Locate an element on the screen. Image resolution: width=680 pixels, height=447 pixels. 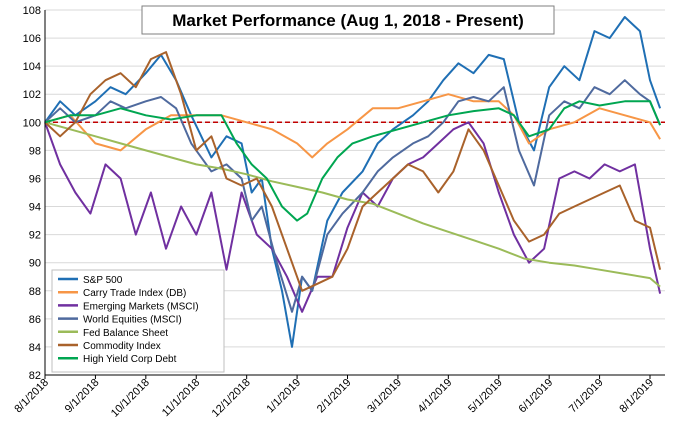
y-tick-label: 100 is located at coordinates (32, 123).